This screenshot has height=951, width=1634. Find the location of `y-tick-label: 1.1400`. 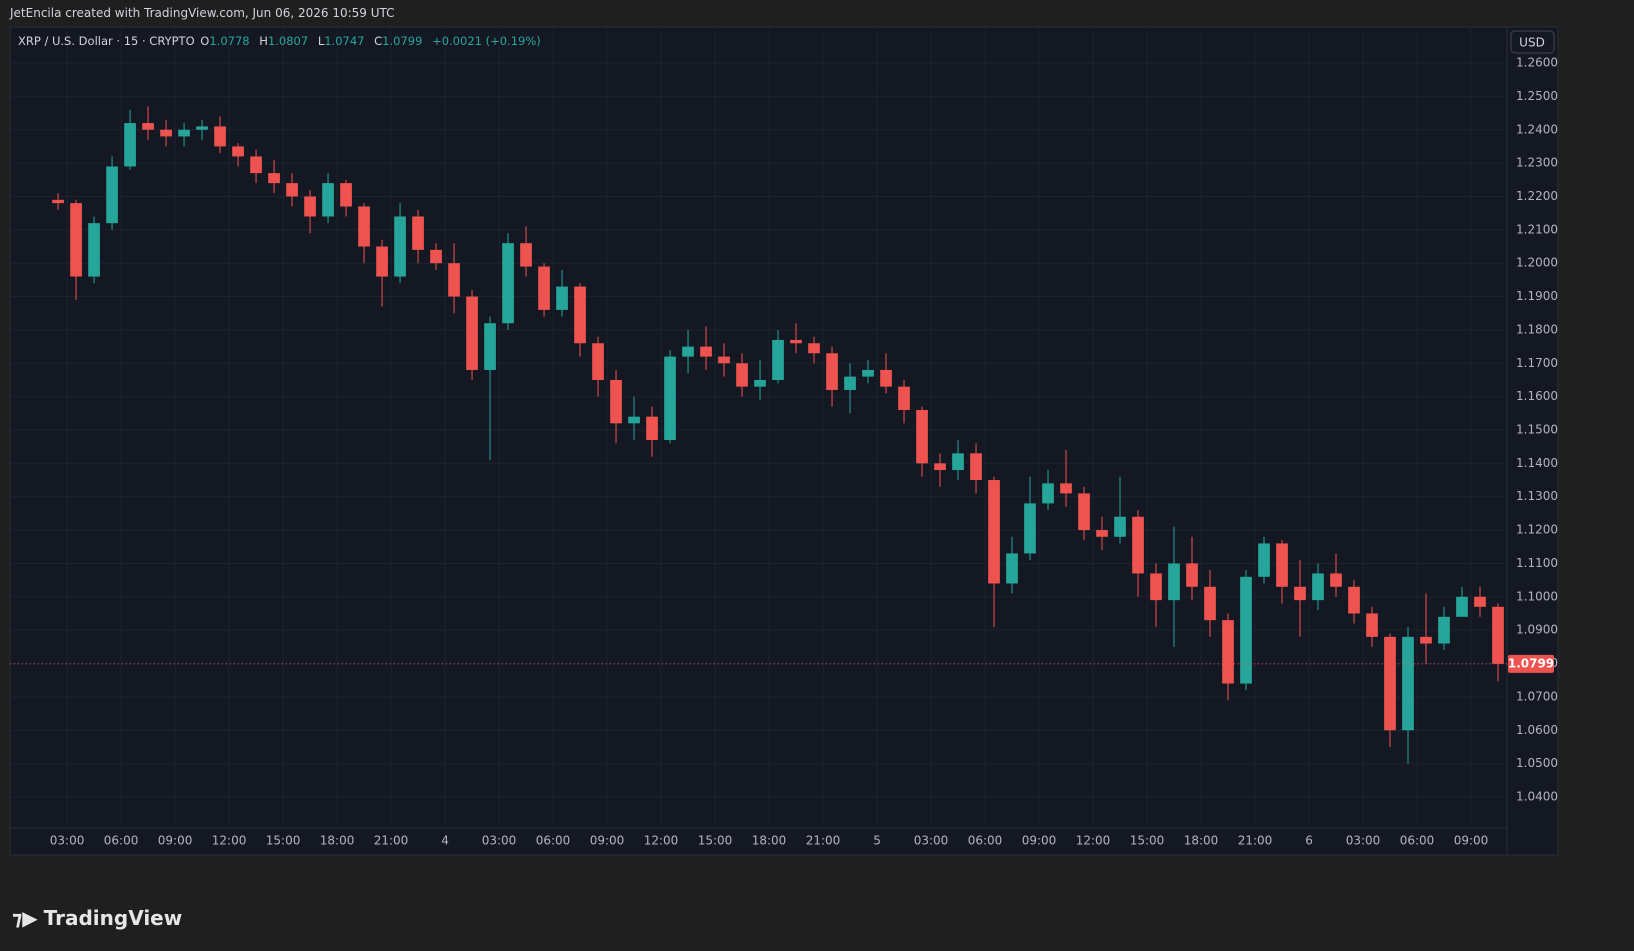

y-tick-label: 1.1400 is located at coordinates (1537, 463).